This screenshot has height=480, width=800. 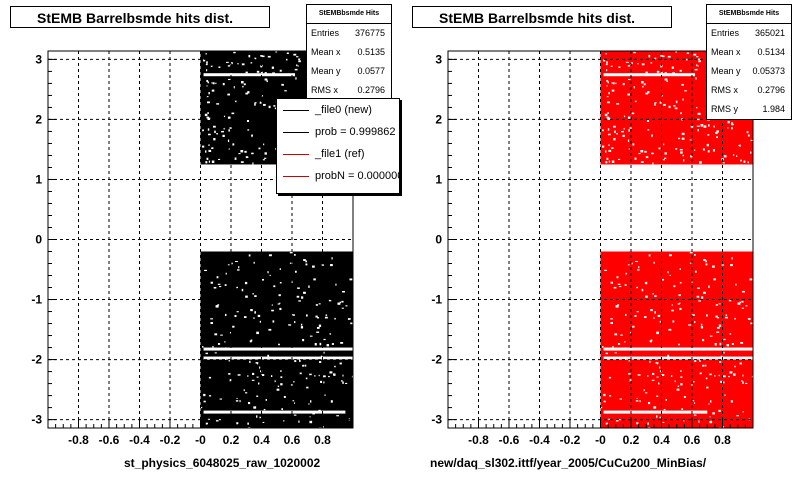 What do you see at coordinates (338, 154) in the screenshot?
I see `legend-entry-file1: _file1 (ref)` at bounding box center [338, 154].